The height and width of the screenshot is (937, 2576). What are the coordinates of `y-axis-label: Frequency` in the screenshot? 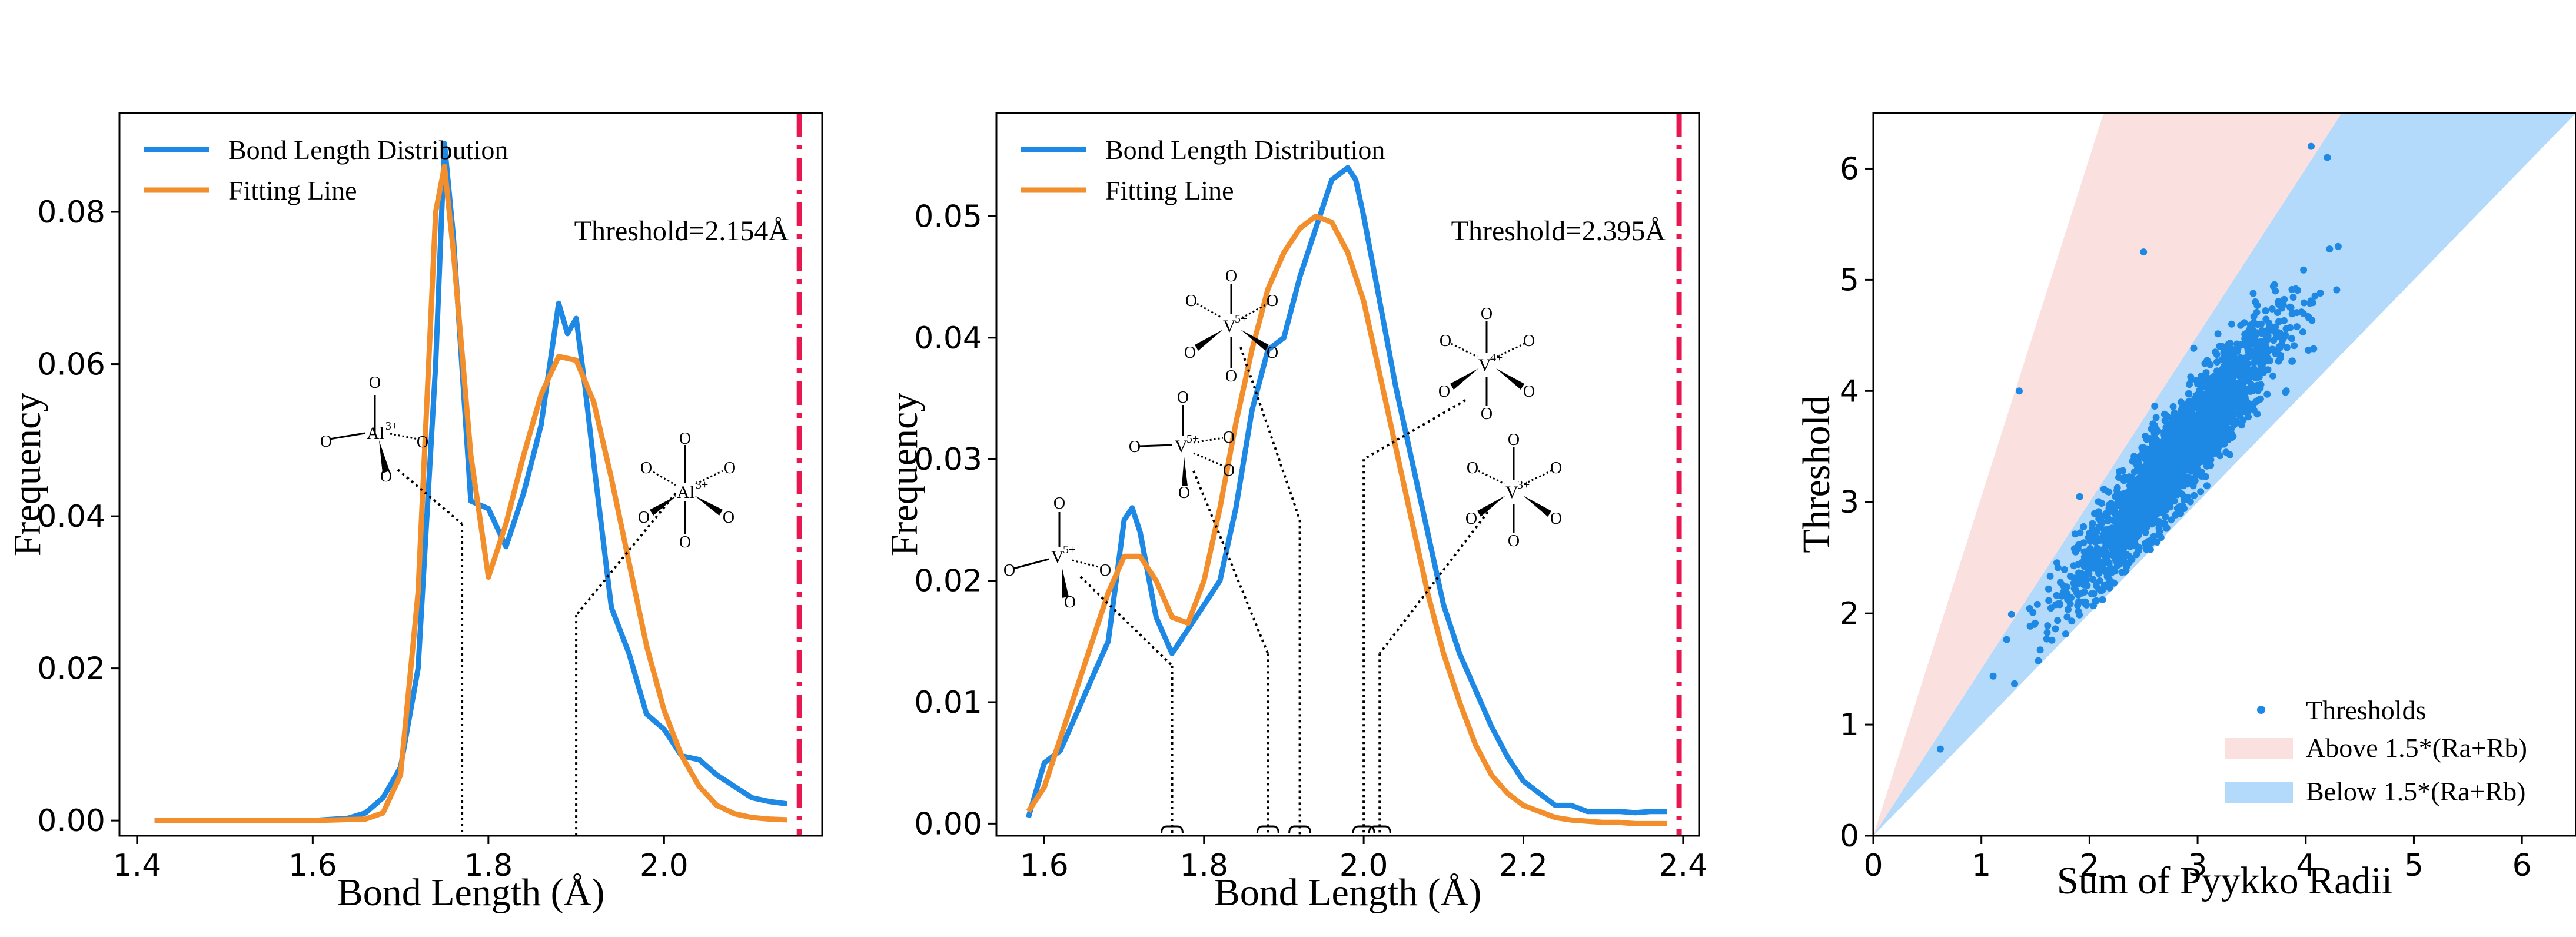 It's located at (904, 475).